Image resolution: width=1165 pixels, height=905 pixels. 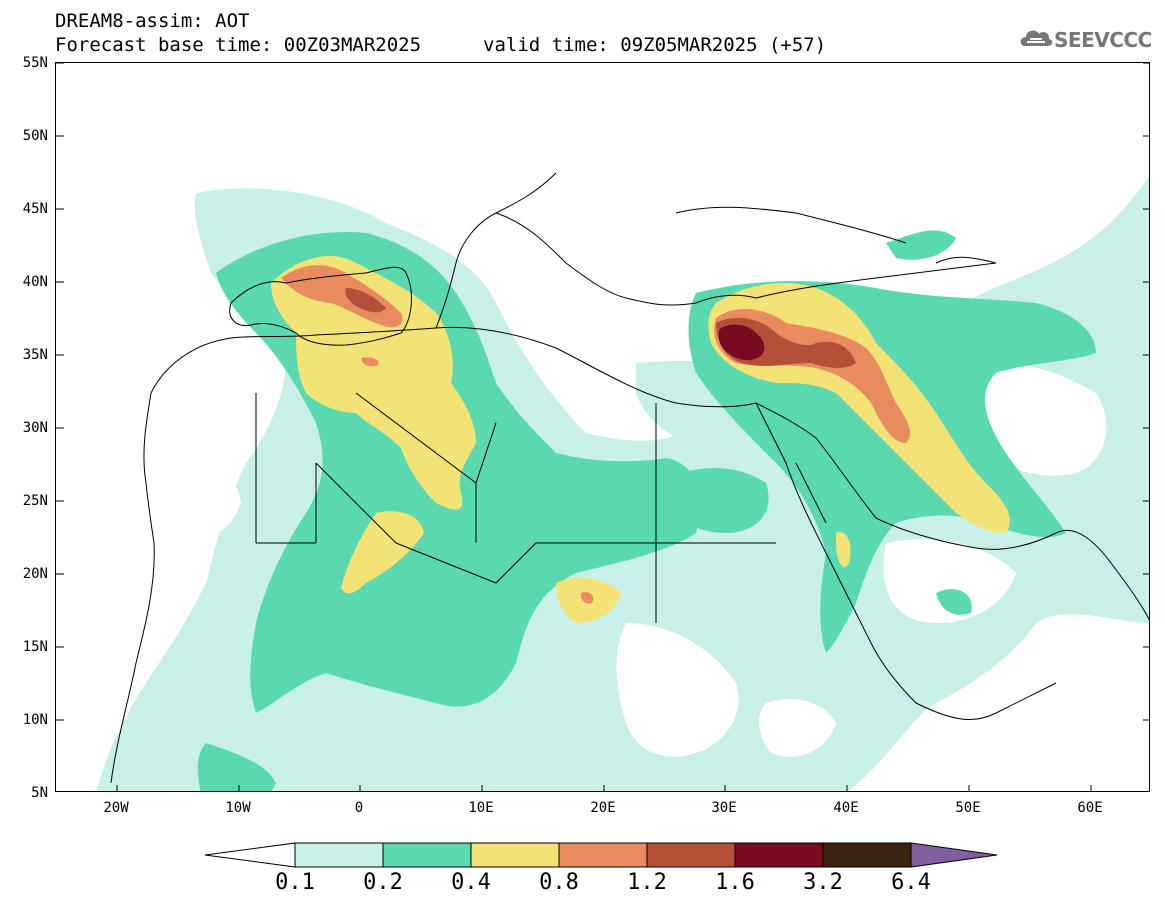 I want to click on lat-label: 55N, so click(x=35, y=63).